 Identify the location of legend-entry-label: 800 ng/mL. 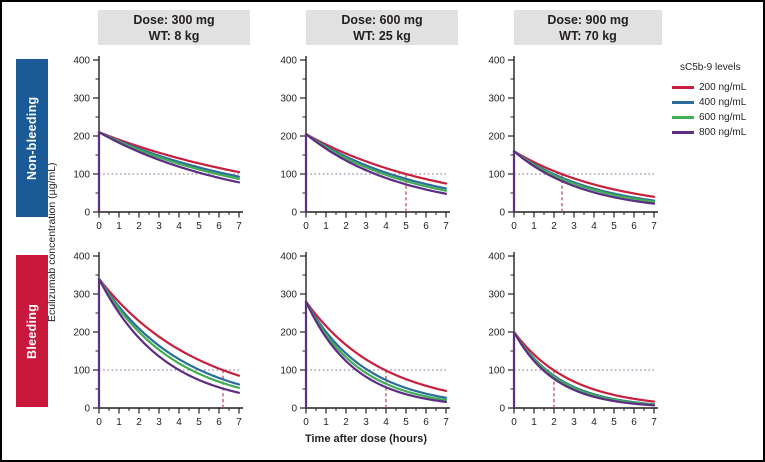
(723, 132).